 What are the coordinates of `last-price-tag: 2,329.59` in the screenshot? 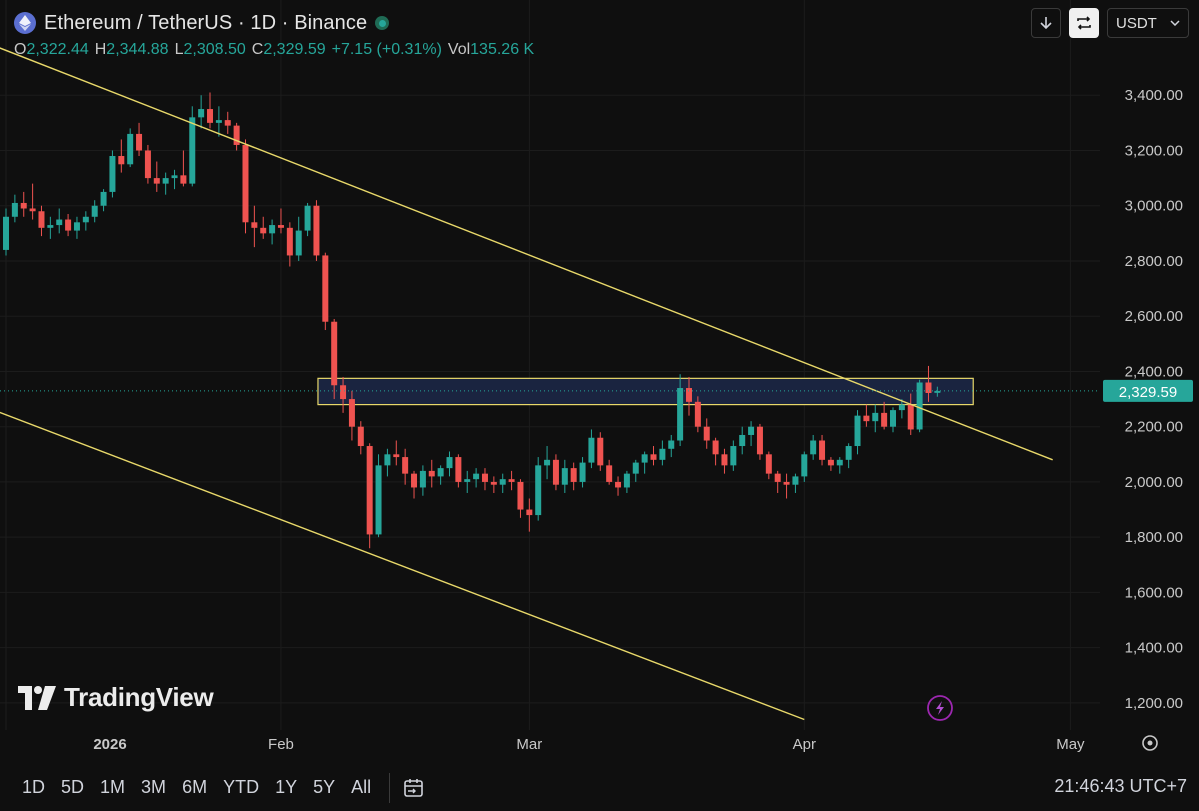 It's located at (1148, 390).